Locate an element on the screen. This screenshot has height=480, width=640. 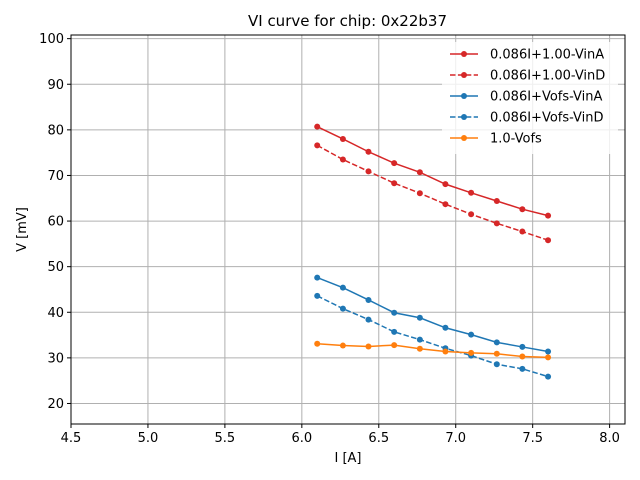
legend-label: 0.086I+1.00-VinD is located at coordinates (547, 76).